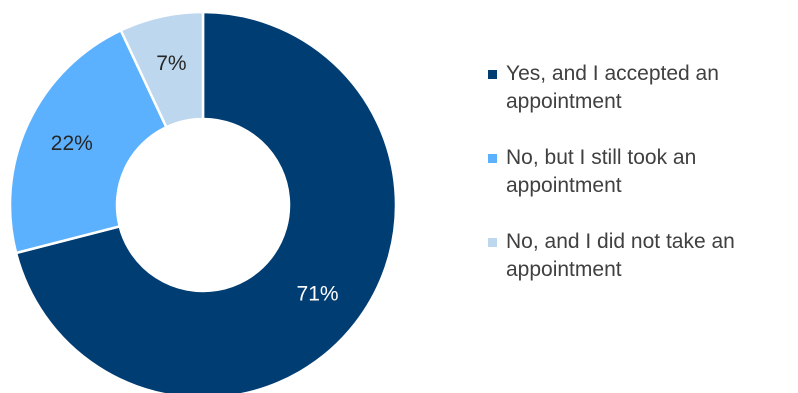  Describe the element at coordinates (620, 255) in the screenshot. I see `legend-label-no-did-not-take: No, and I did not take an appointment` at that location.